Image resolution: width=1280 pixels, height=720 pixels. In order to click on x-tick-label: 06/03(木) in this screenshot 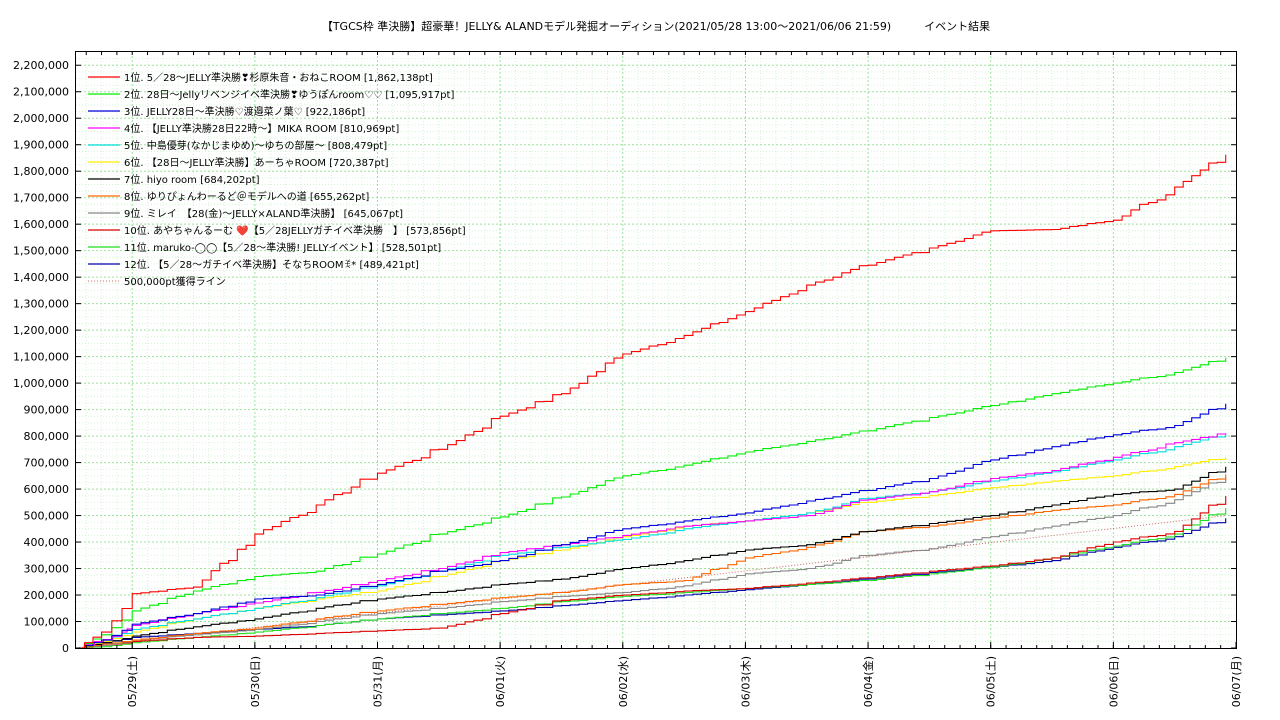, I will do `click(745, 681)`.